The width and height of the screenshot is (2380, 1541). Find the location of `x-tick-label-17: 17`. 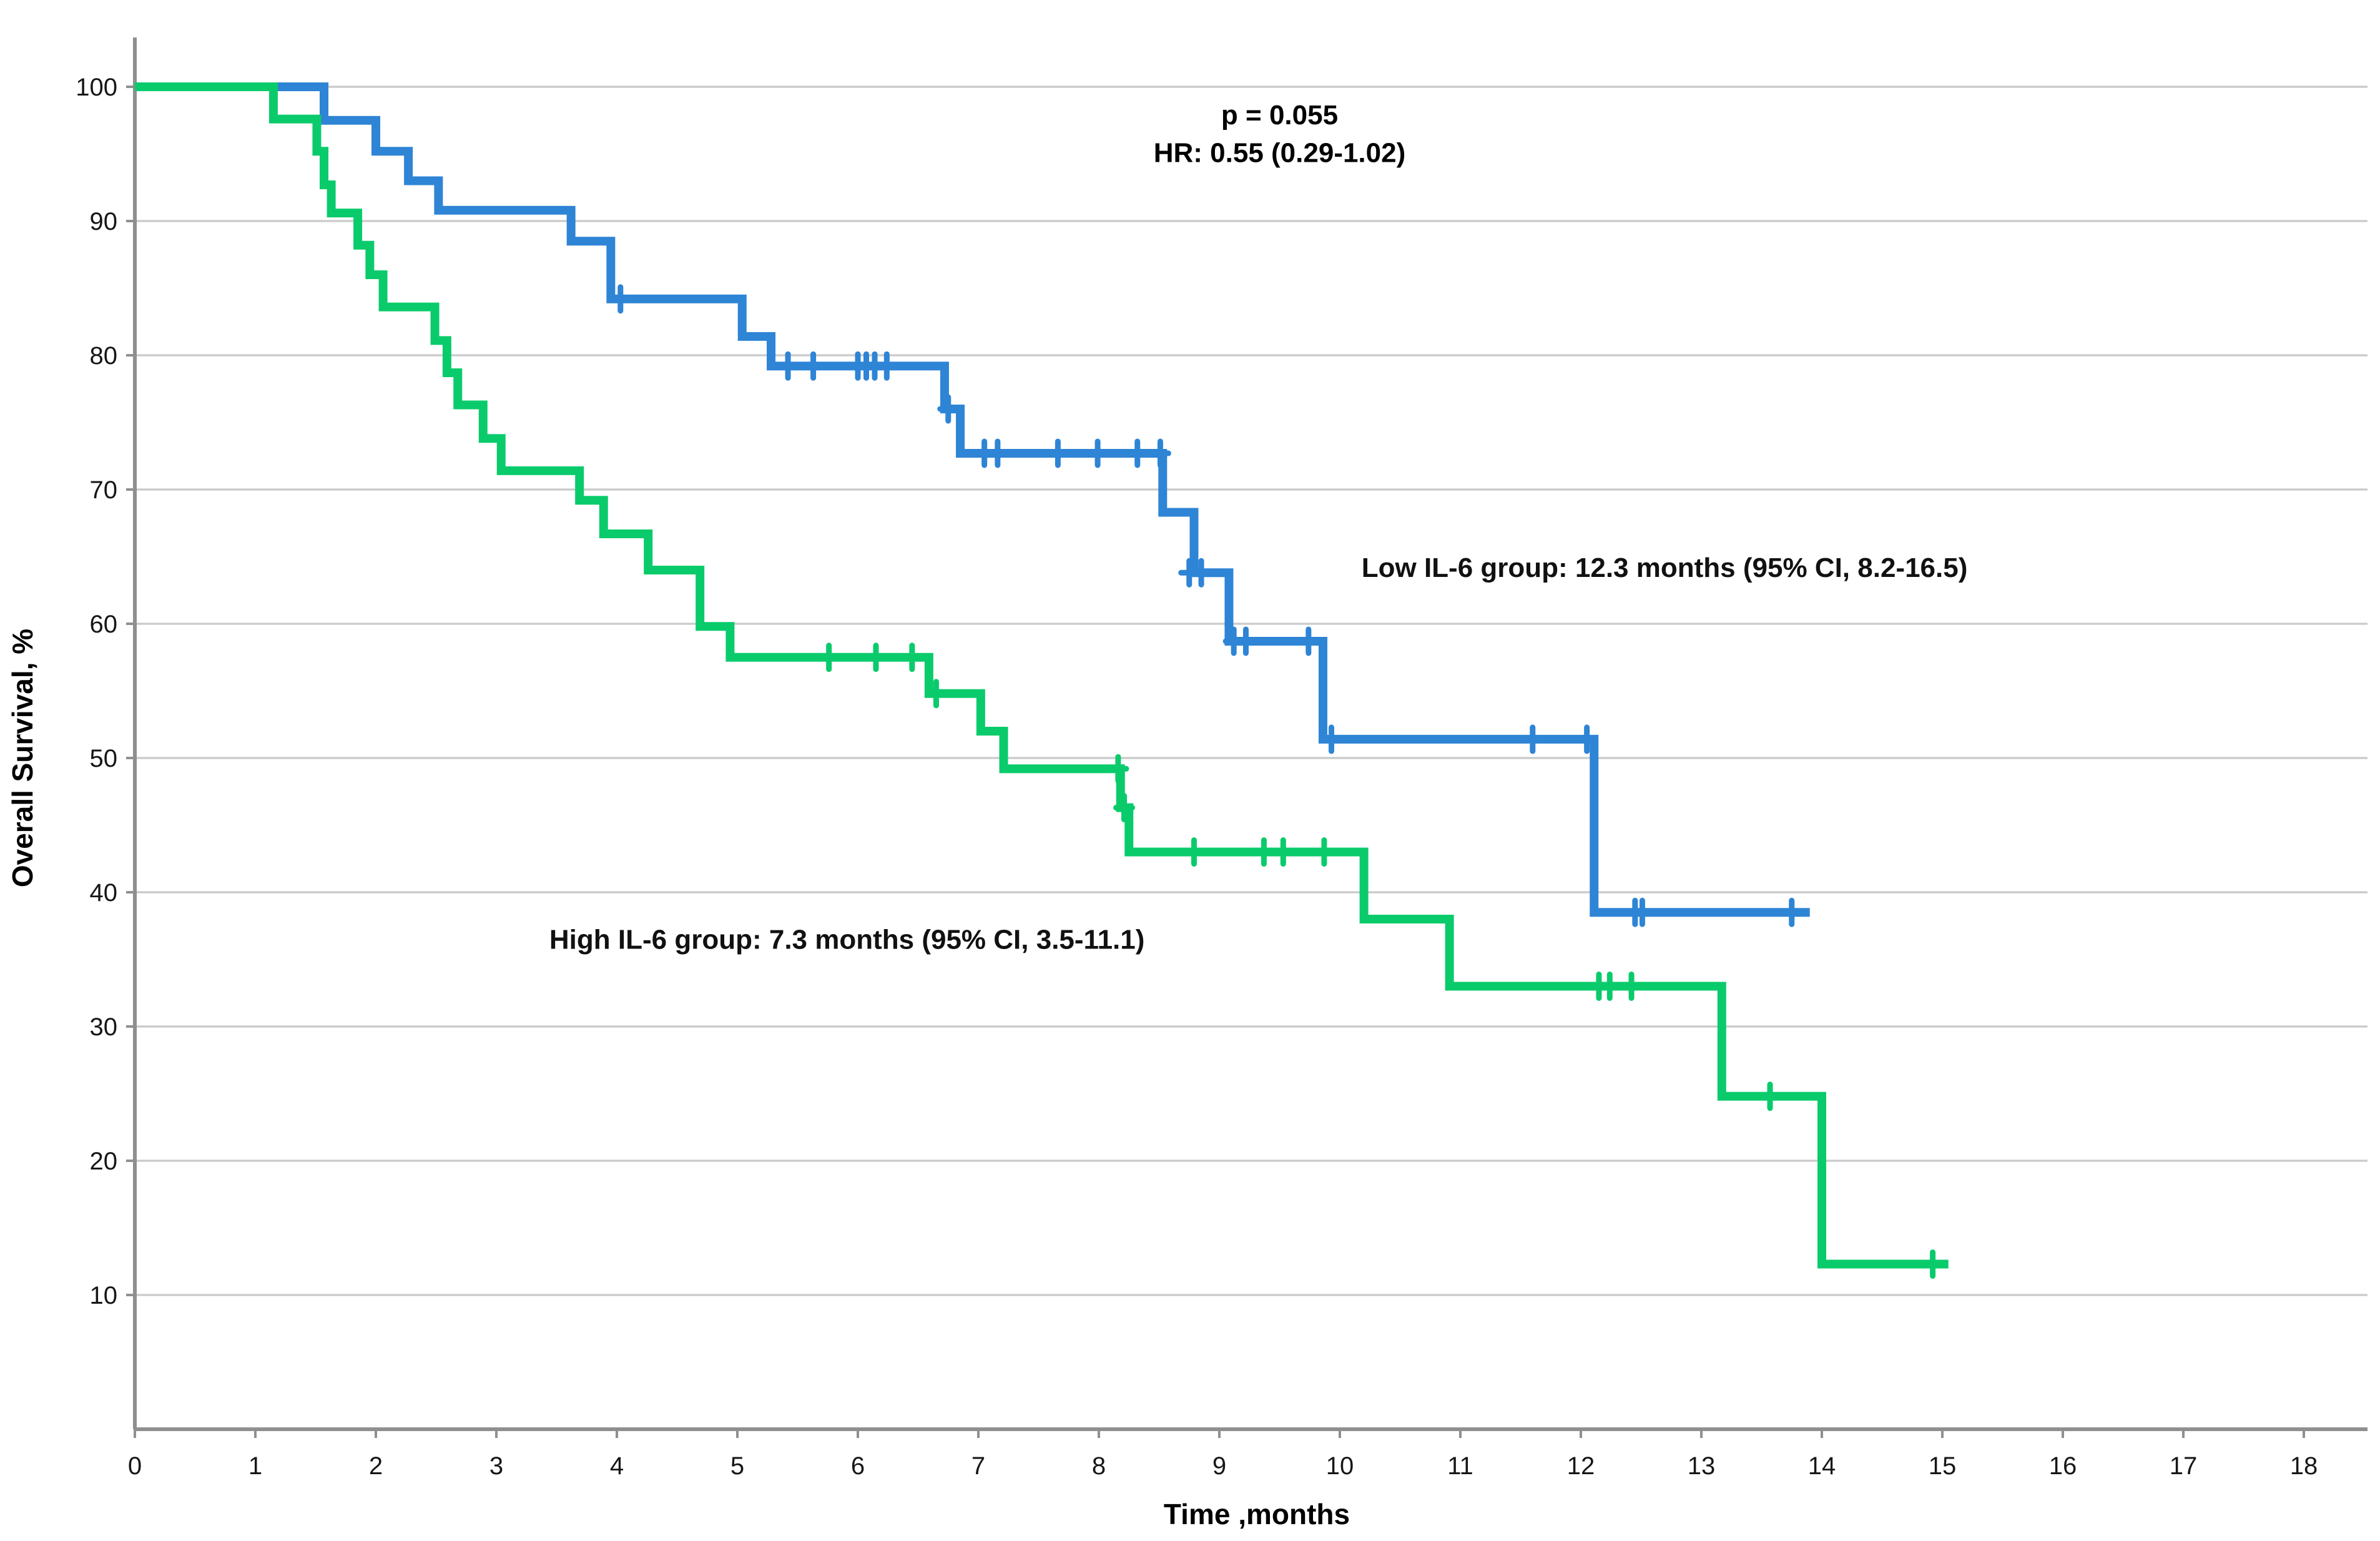

x-tick-label-17: 17 is located at coordinates (2184, 1466).